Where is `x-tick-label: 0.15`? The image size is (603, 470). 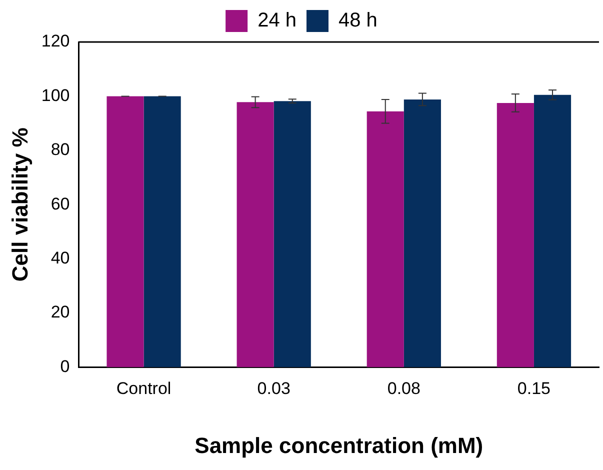
x-tick-label: 0.15 is located at coordinates (534, 388).